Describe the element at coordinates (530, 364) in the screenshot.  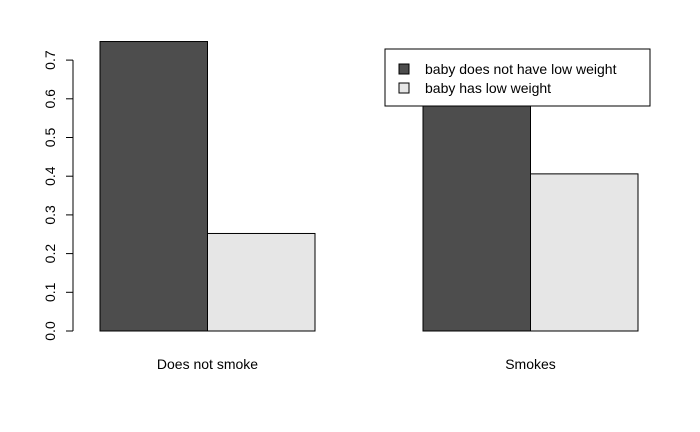
I see `category-label: Smokes` at that location.